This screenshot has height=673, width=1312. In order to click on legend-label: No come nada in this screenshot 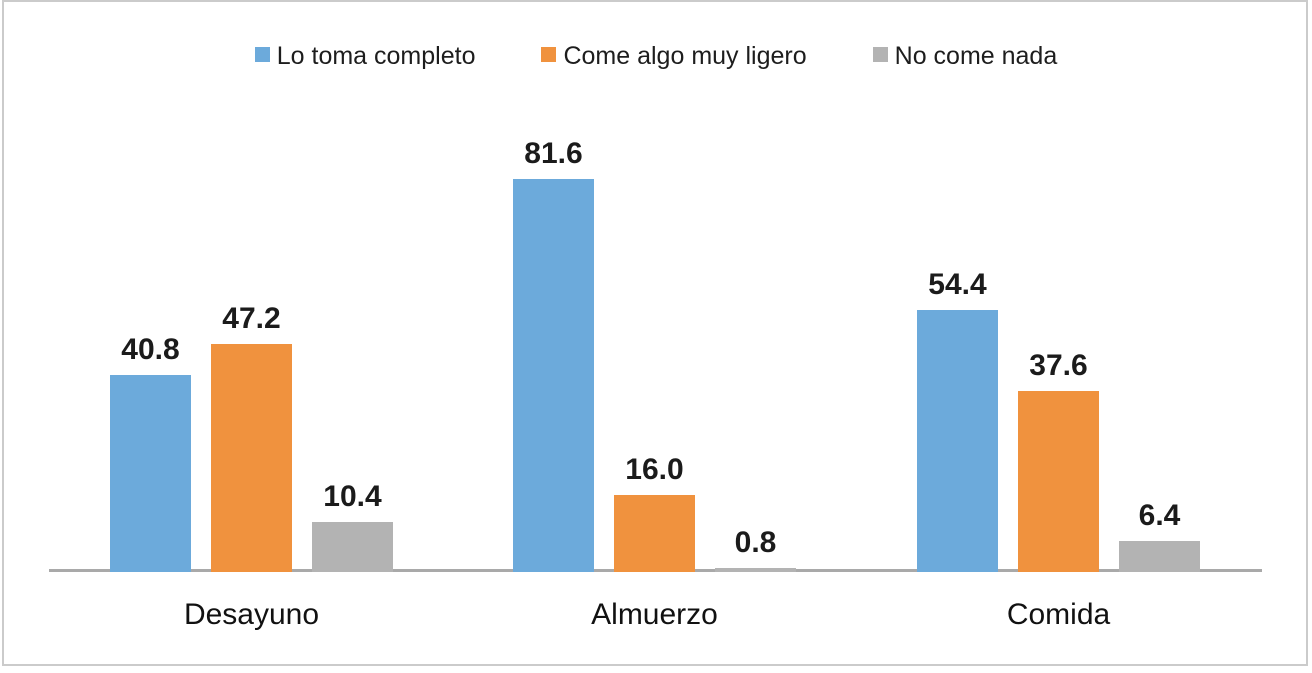, I will do `click(976, 56)`.